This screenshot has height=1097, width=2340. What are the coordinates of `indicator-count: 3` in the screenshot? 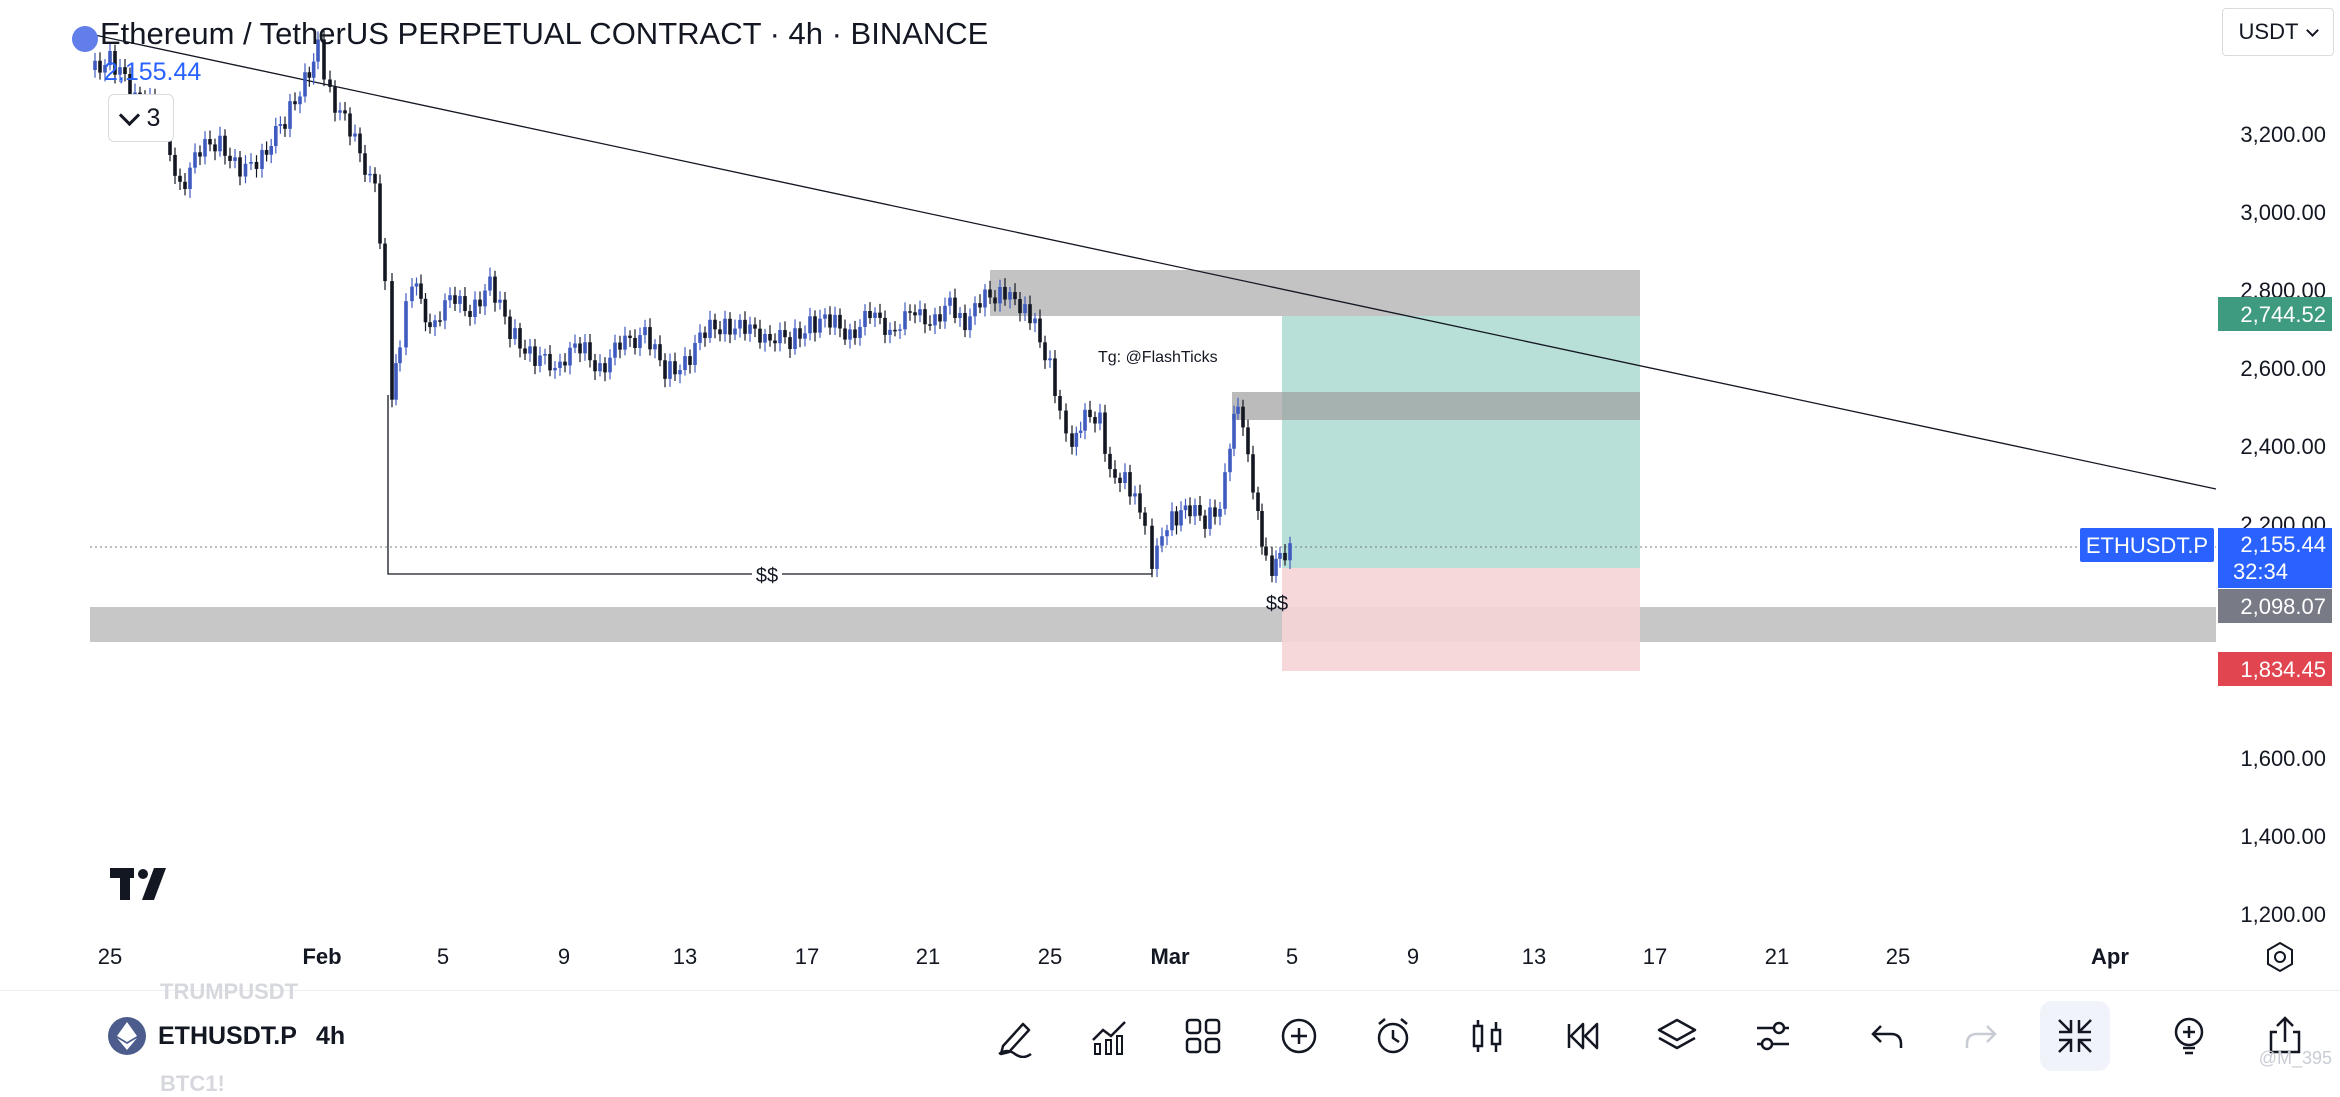 It's located at (153, 117).